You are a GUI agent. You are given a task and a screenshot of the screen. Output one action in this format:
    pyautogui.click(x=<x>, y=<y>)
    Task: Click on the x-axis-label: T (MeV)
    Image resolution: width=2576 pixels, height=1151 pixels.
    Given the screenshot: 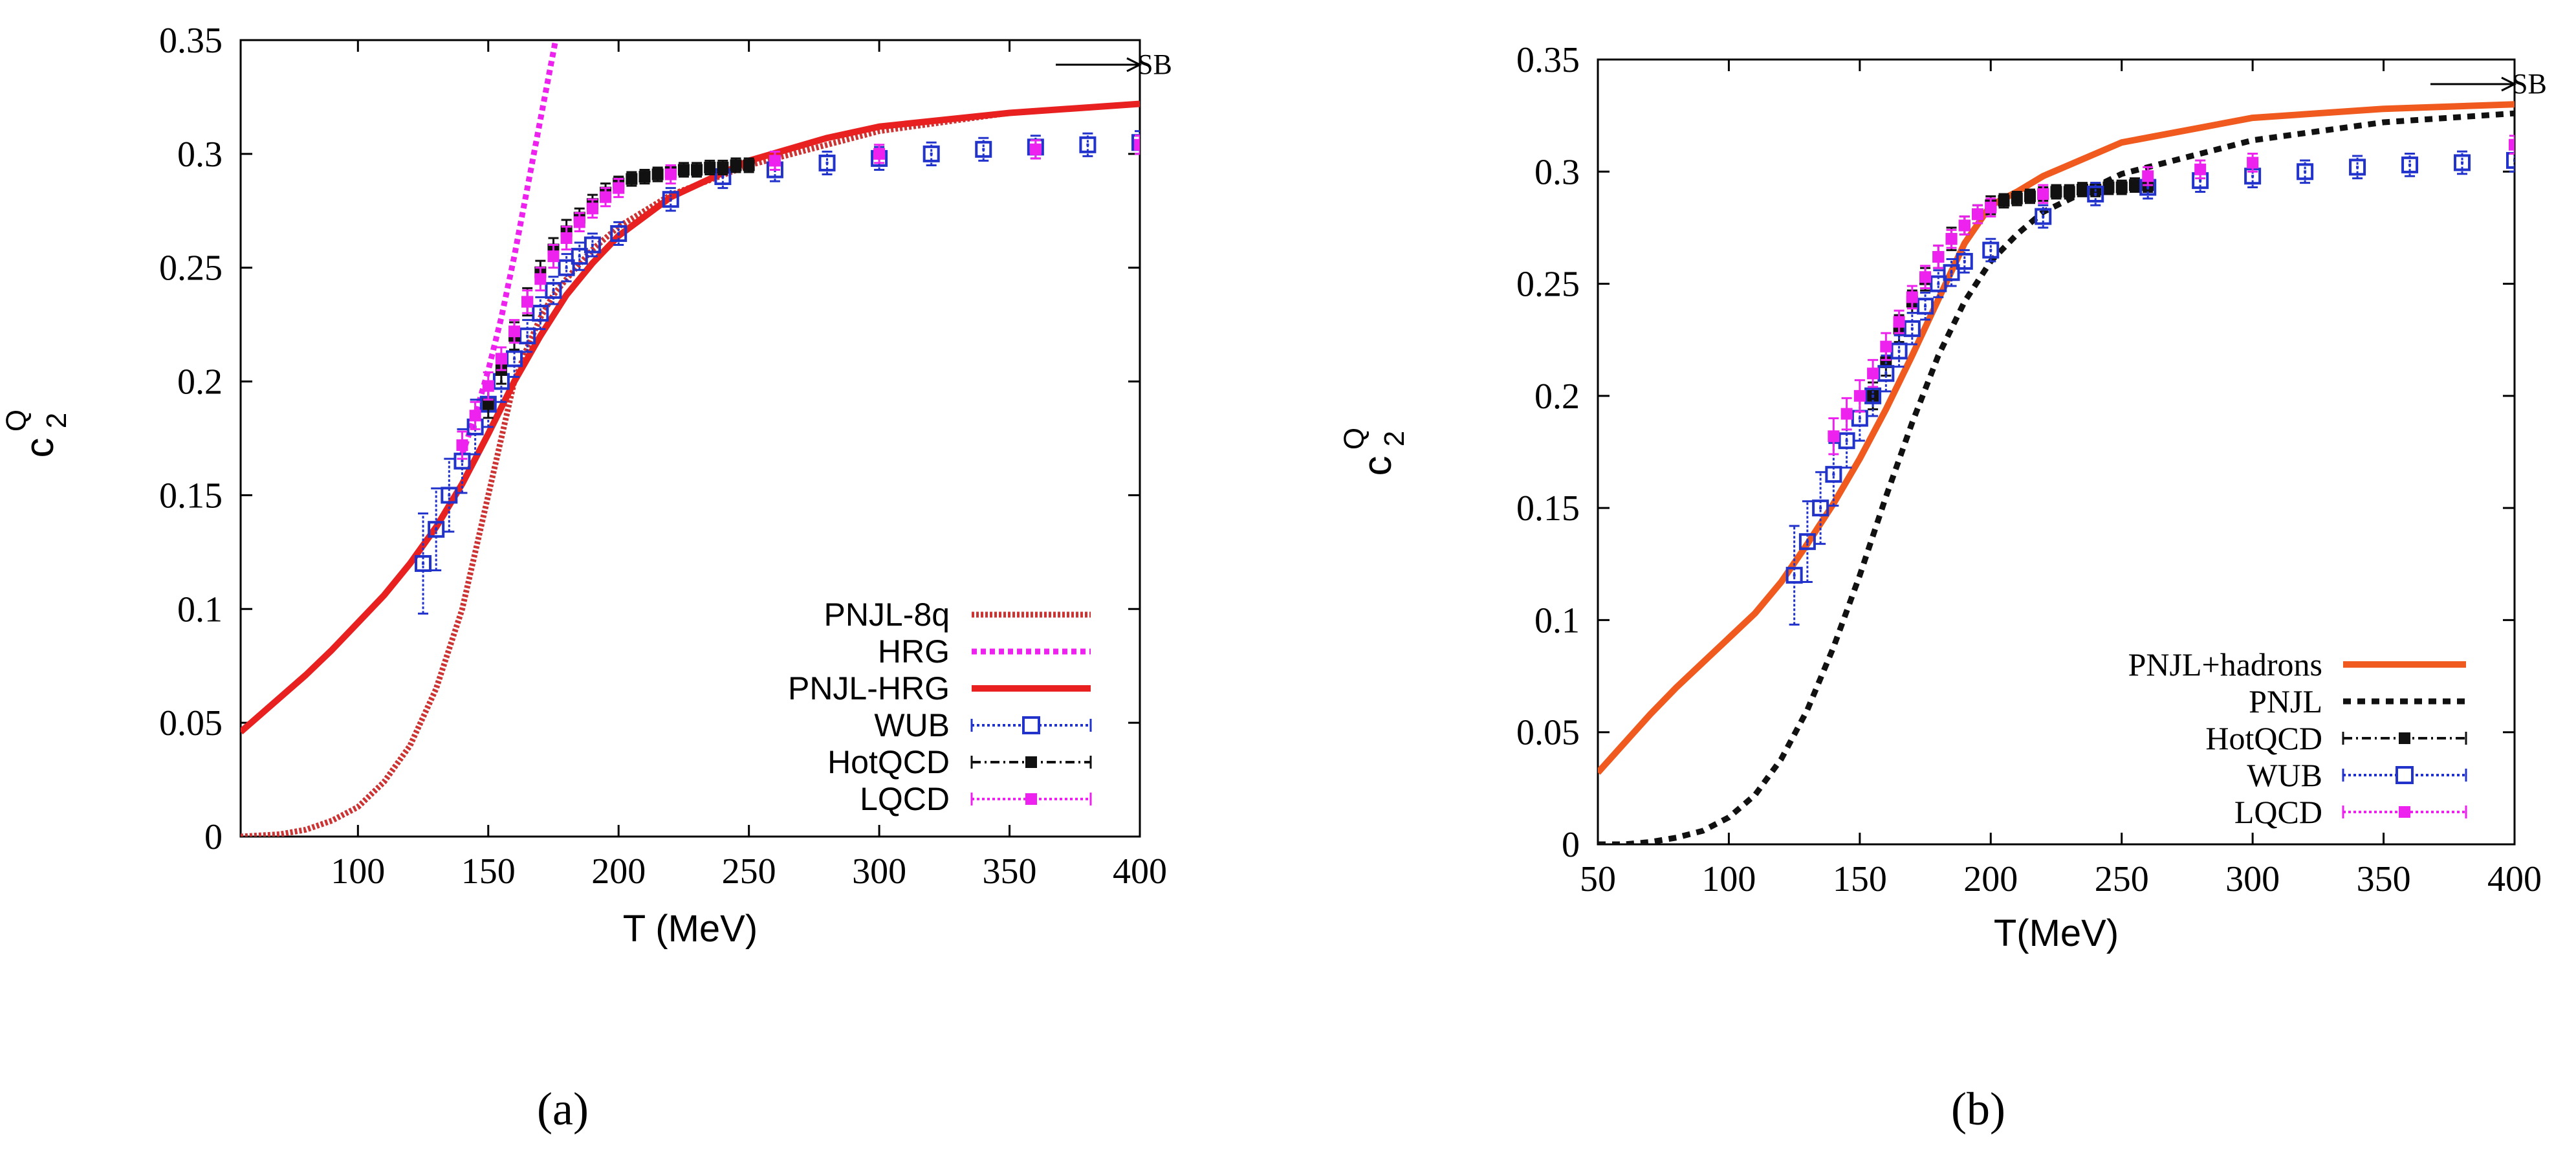 What is the action you would take?
    pyautogui.click(x=690, y=929)
    